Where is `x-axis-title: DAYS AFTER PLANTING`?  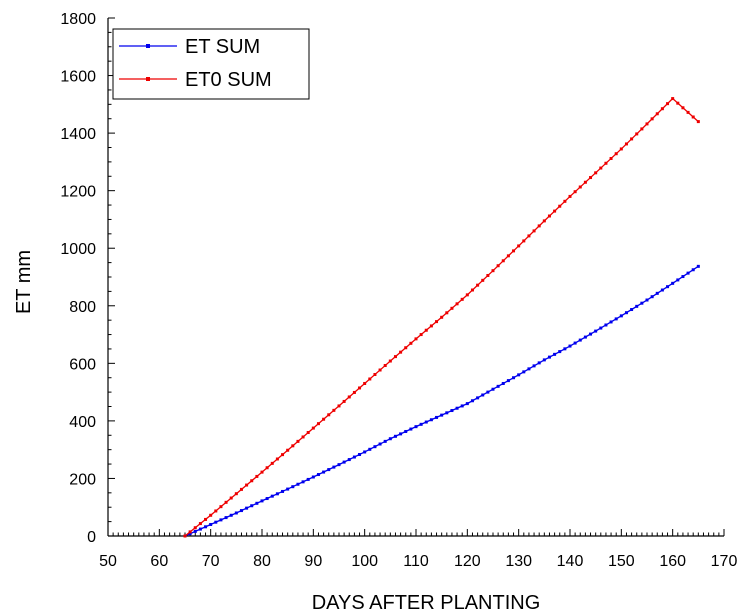 x-axis-title: DAYS AFTER PLANTING is located at coordinates (426, 603).